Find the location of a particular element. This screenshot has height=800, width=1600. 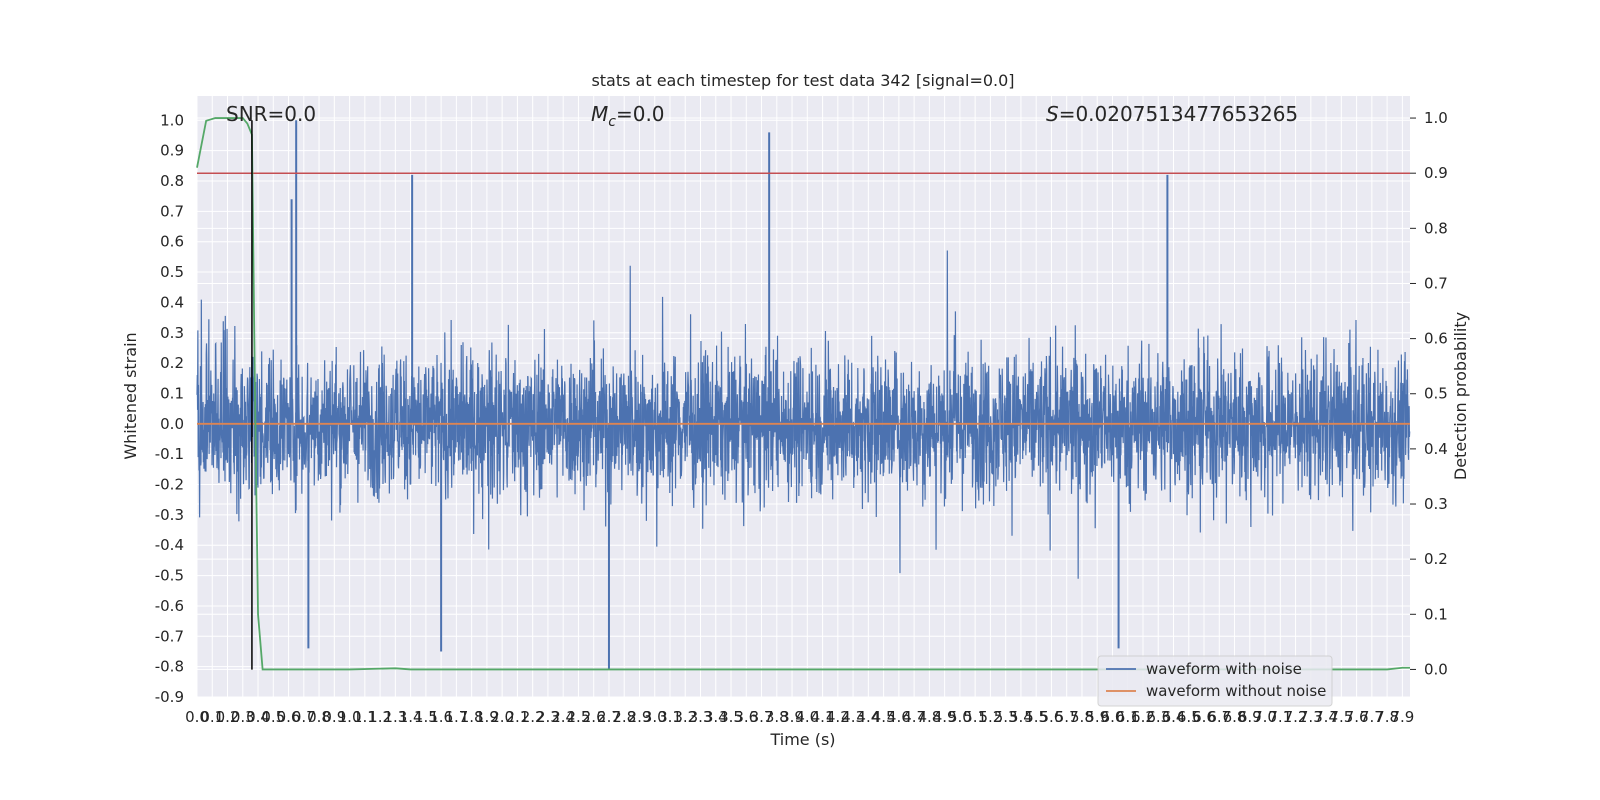

mc-subscript: c is located at coordinates (612, 122).